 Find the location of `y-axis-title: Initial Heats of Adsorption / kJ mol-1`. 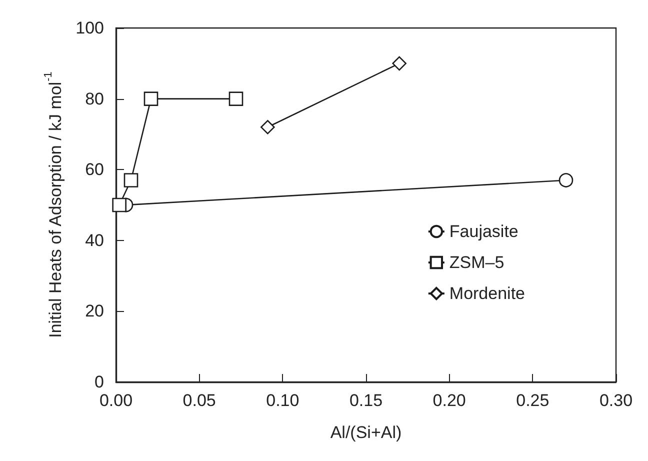

y-axis-title: Initial Heats of Adsorption / kJ mol-1 is located at coordinates (53, 205).